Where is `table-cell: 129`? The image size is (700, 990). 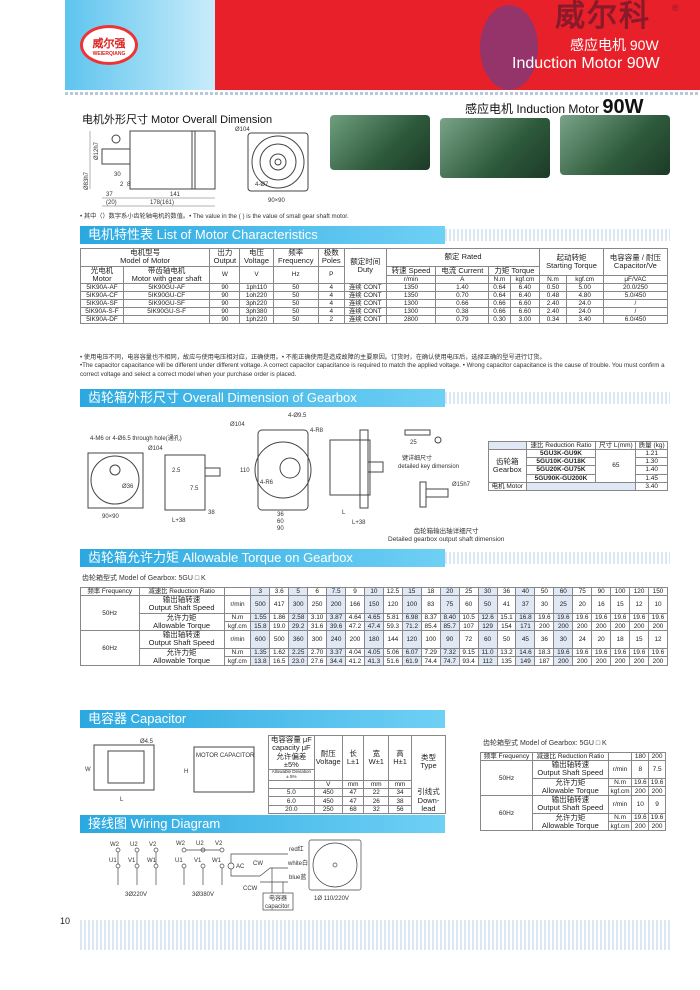 table-cell: 129 is located at coordinates (487, 626).